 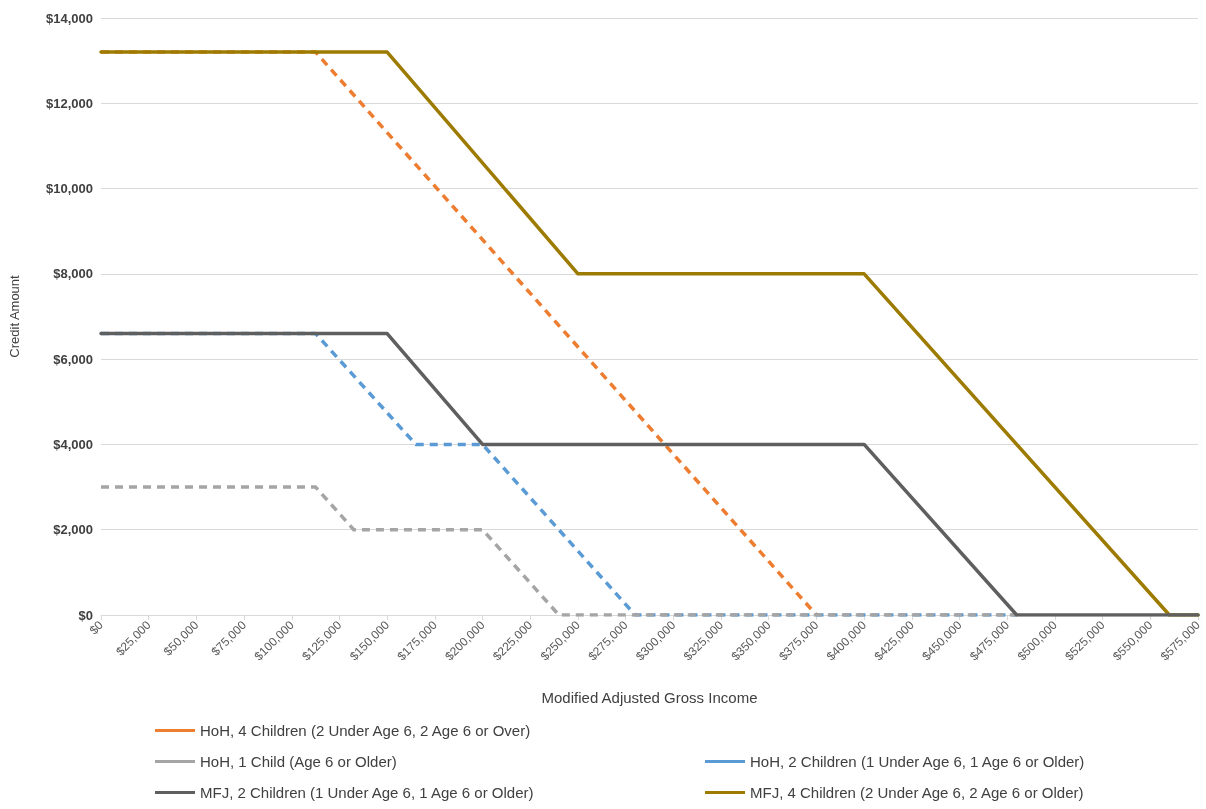 I want to click on y-tick-label: $4,000, so click(x=73, y=444).